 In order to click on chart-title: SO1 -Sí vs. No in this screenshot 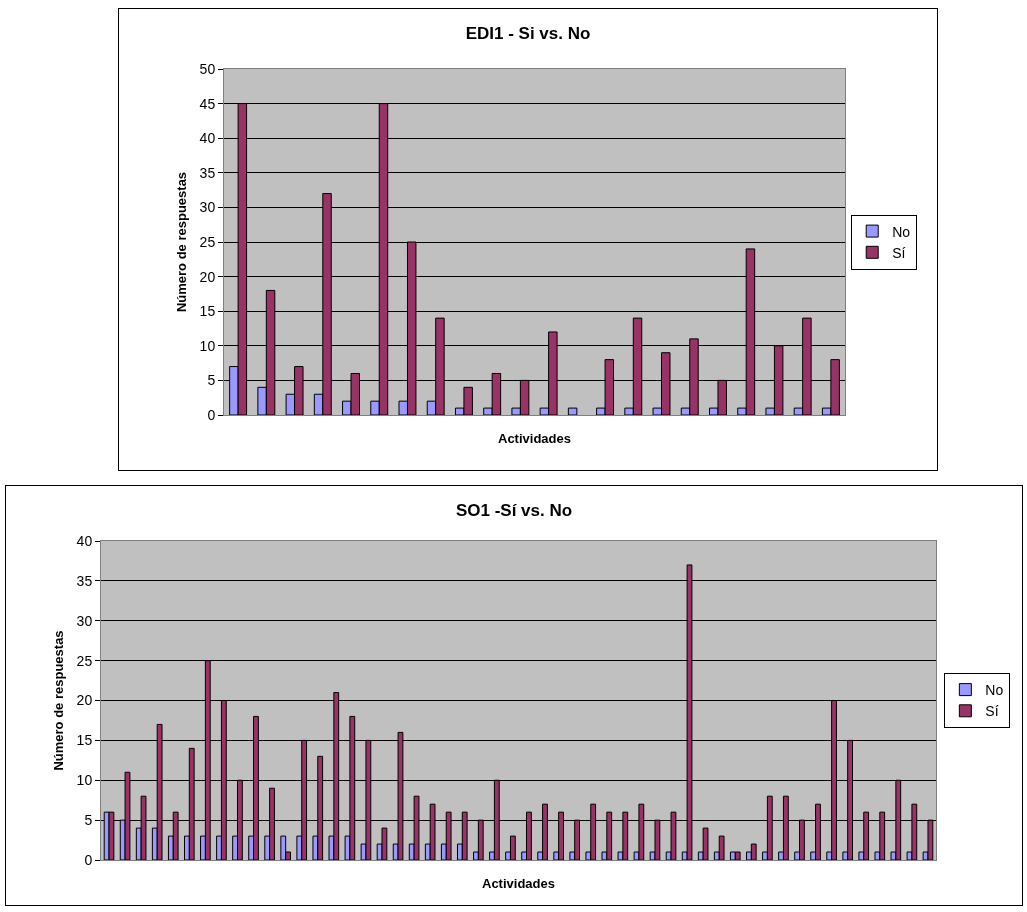, I will do `click(514, 510)`.